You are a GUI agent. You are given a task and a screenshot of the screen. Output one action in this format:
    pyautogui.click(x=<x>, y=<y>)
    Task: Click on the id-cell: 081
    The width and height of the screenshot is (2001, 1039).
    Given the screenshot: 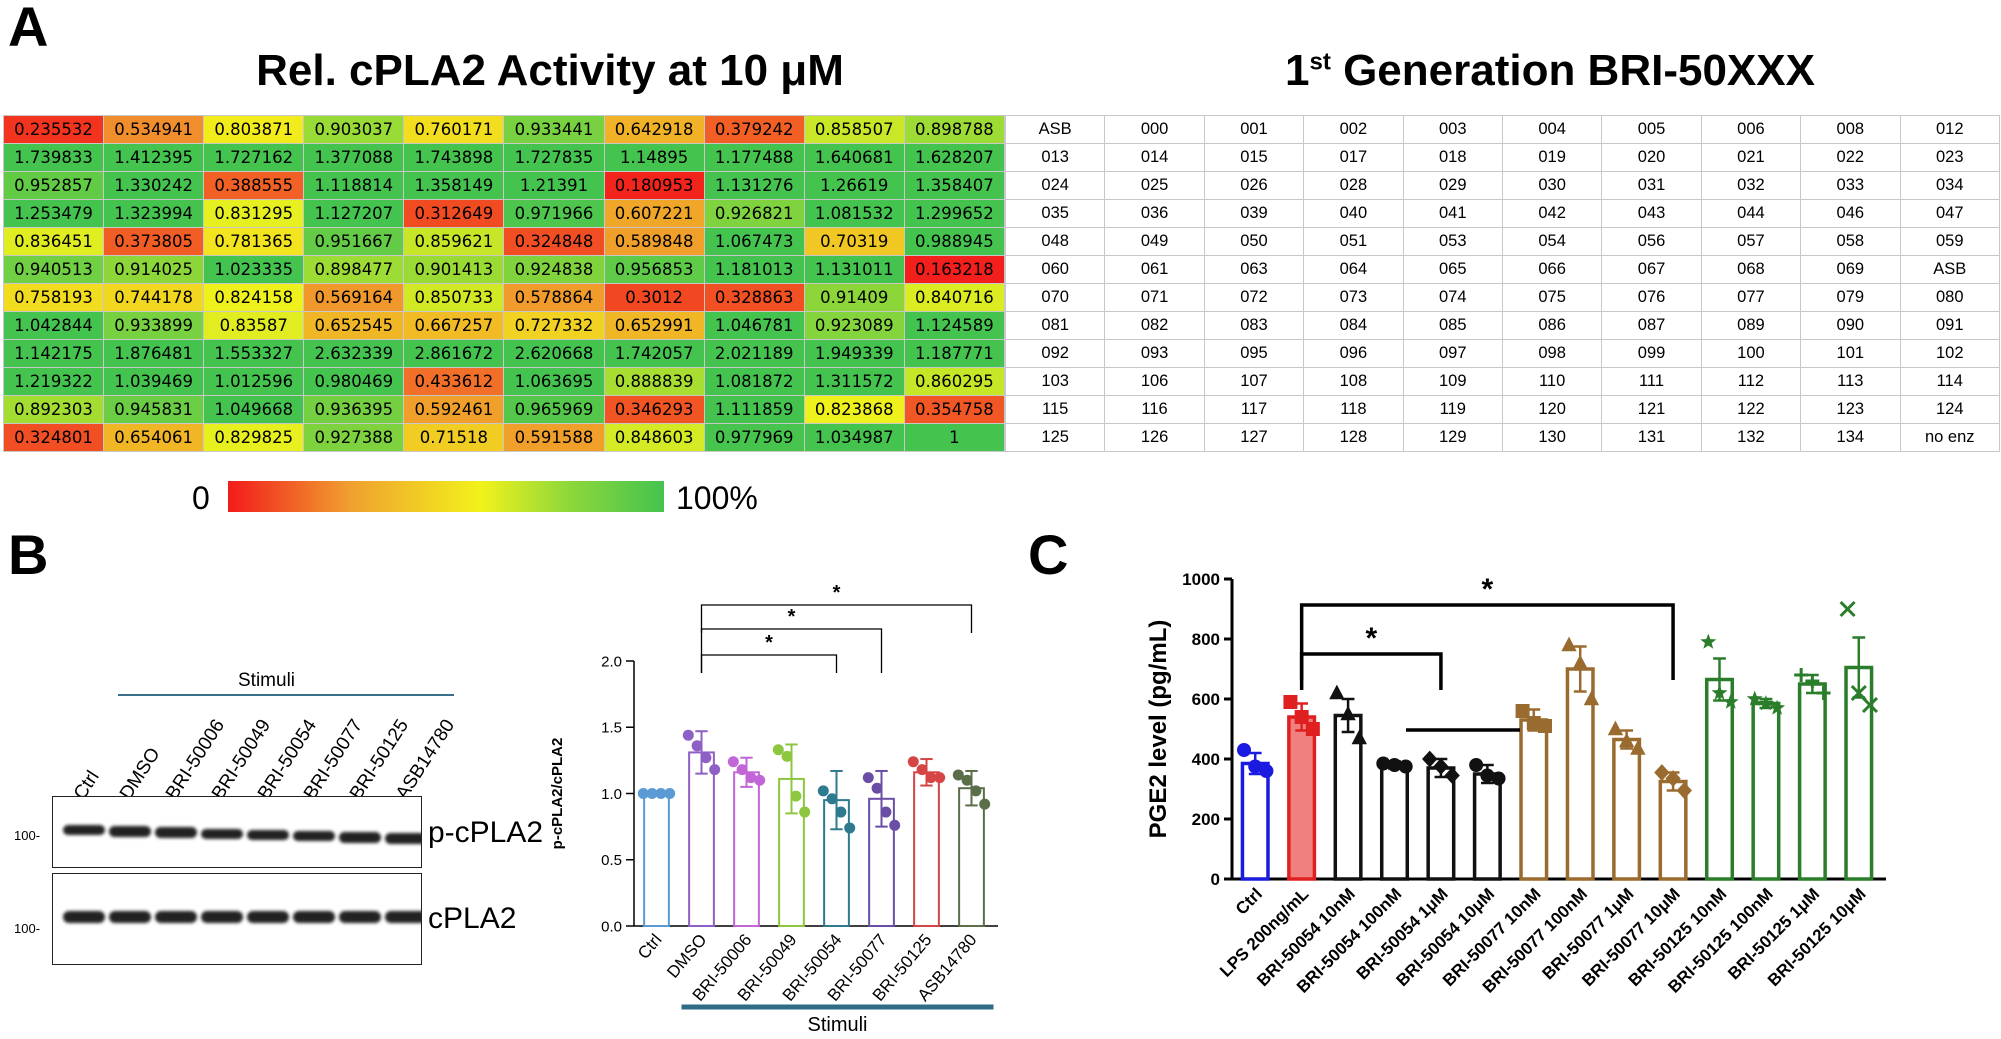 What is the action you would take?
    pyautogui.click(x=1055, y=325)
    